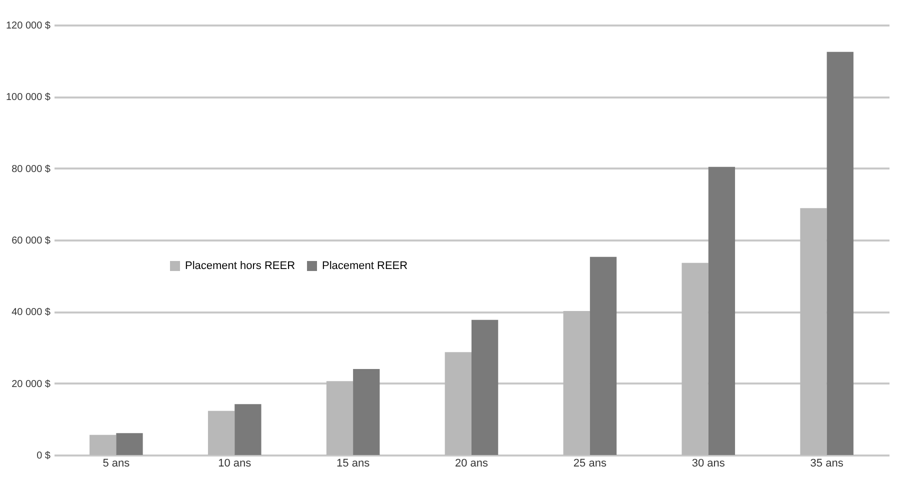  What do you see at coordinates (709, 464) in the screenshot?
I see `x-tick-label: 30 ans` at bounding box center [709, 464].